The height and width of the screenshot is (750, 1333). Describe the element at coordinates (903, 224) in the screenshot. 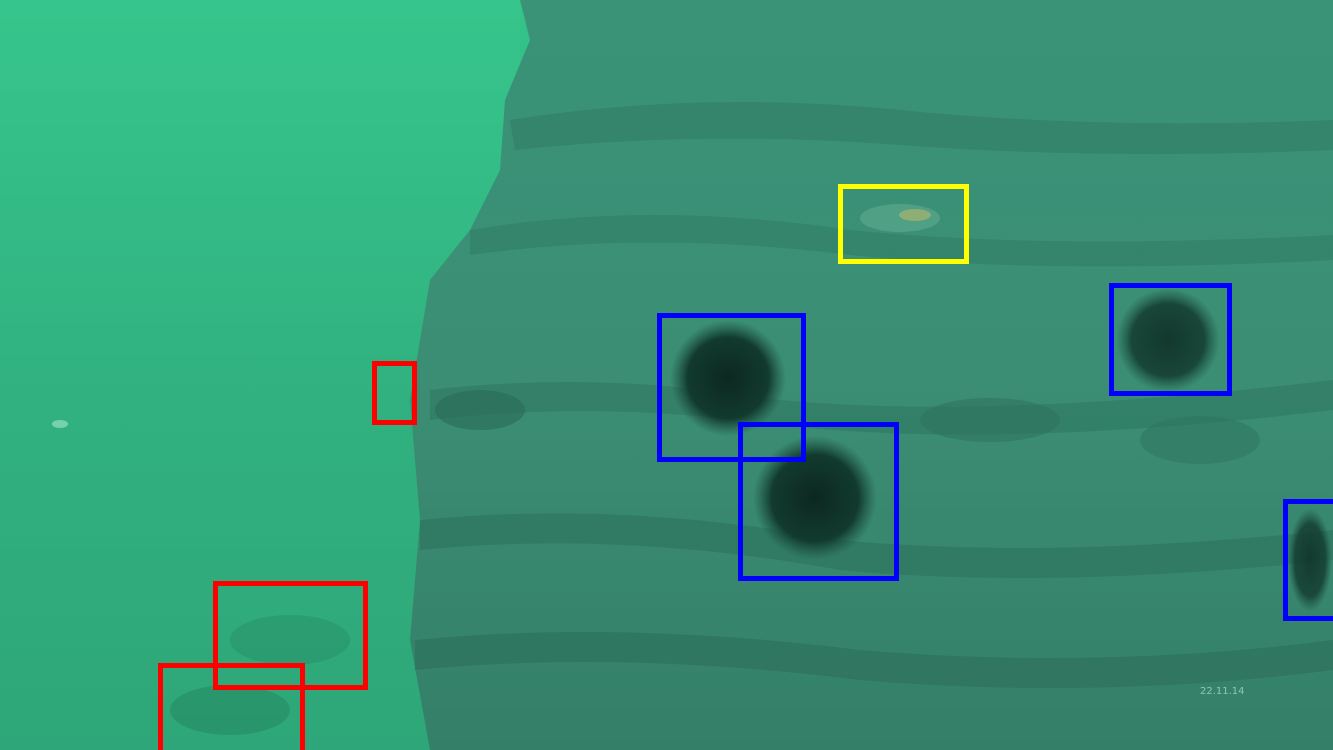

I see `fish-bounding-box` at that location.